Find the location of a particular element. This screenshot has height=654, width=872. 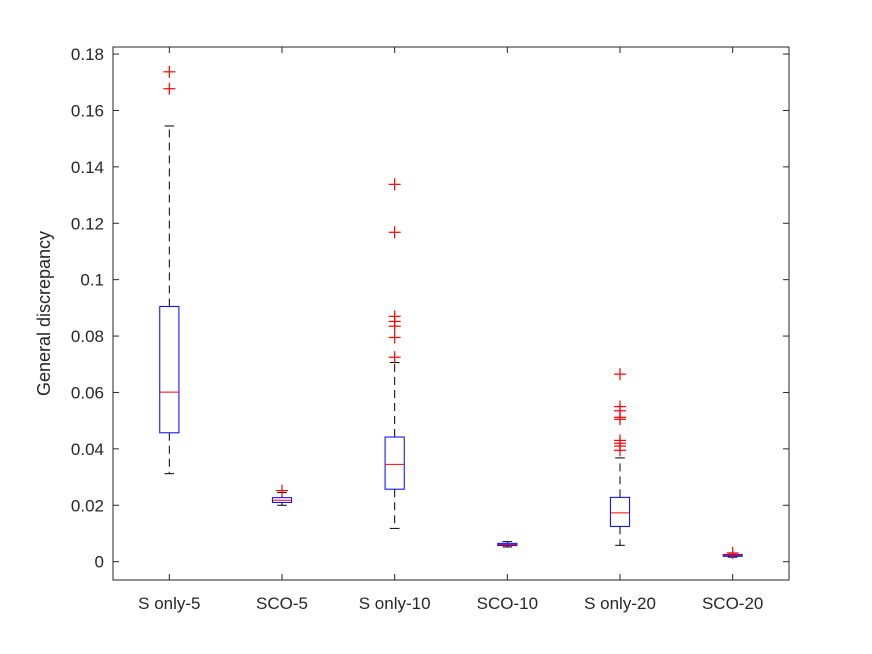

y-axis-label: General discrepancy is located at coordinates (44, 313).